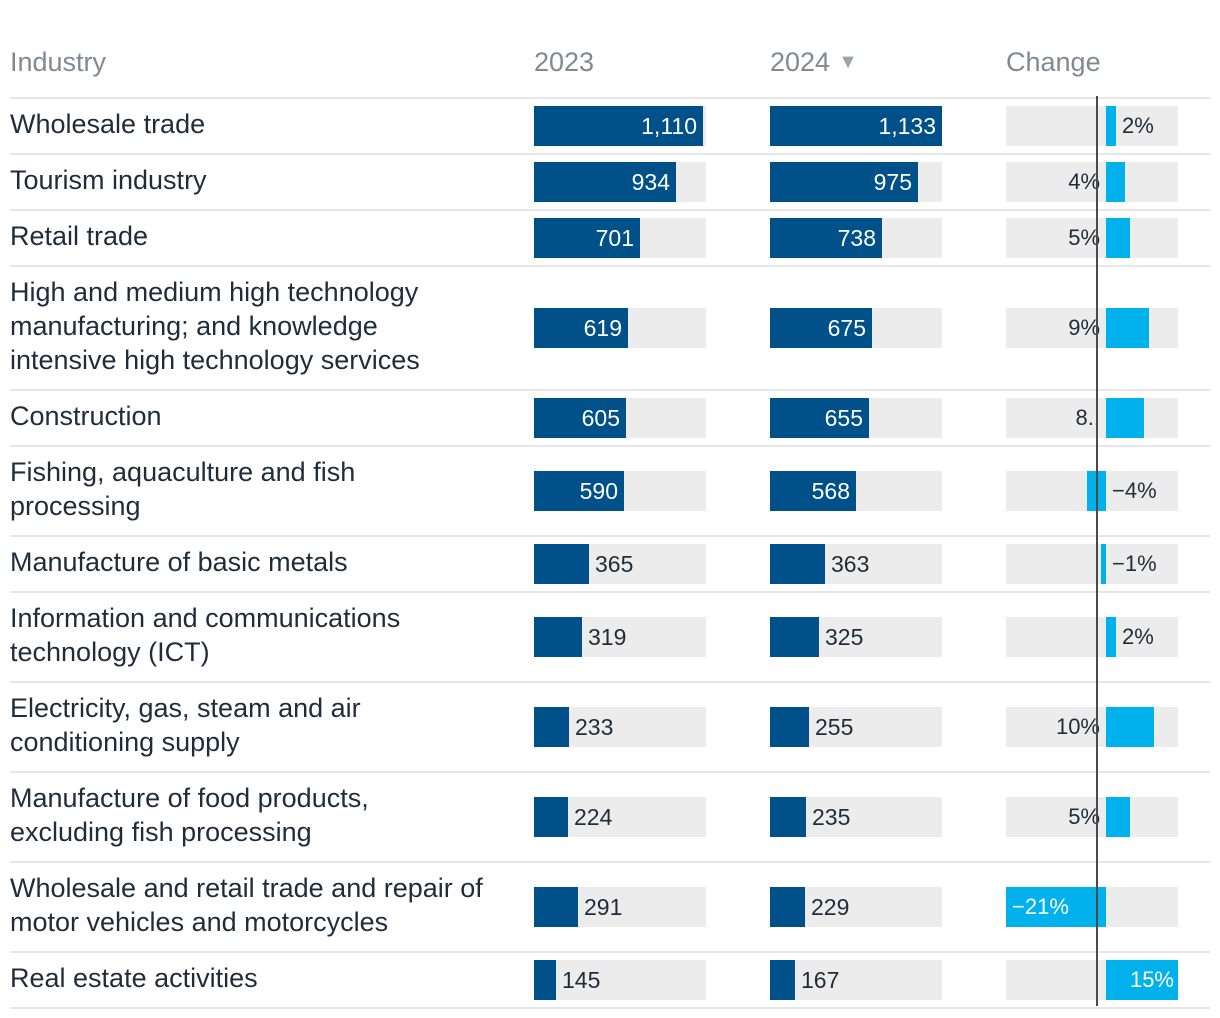 The height and width of the screenshot is (1018, 1220). I want to click on bar-track-2024: 675, so click(856, 328).